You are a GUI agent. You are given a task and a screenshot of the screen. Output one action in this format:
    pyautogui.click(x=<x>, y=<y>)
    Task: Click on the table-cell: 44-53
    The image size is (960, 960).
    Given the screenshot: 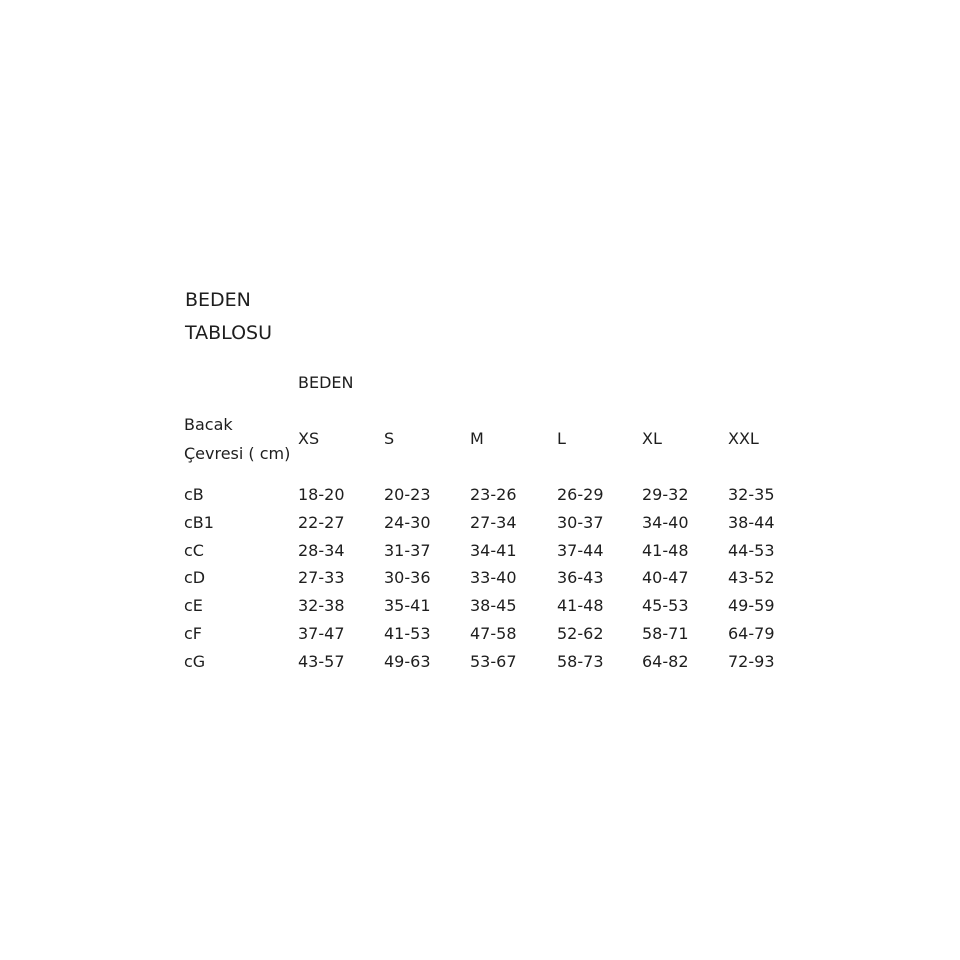 What is the action you would take?
    pyautogui.click(x=751, y=550)
    